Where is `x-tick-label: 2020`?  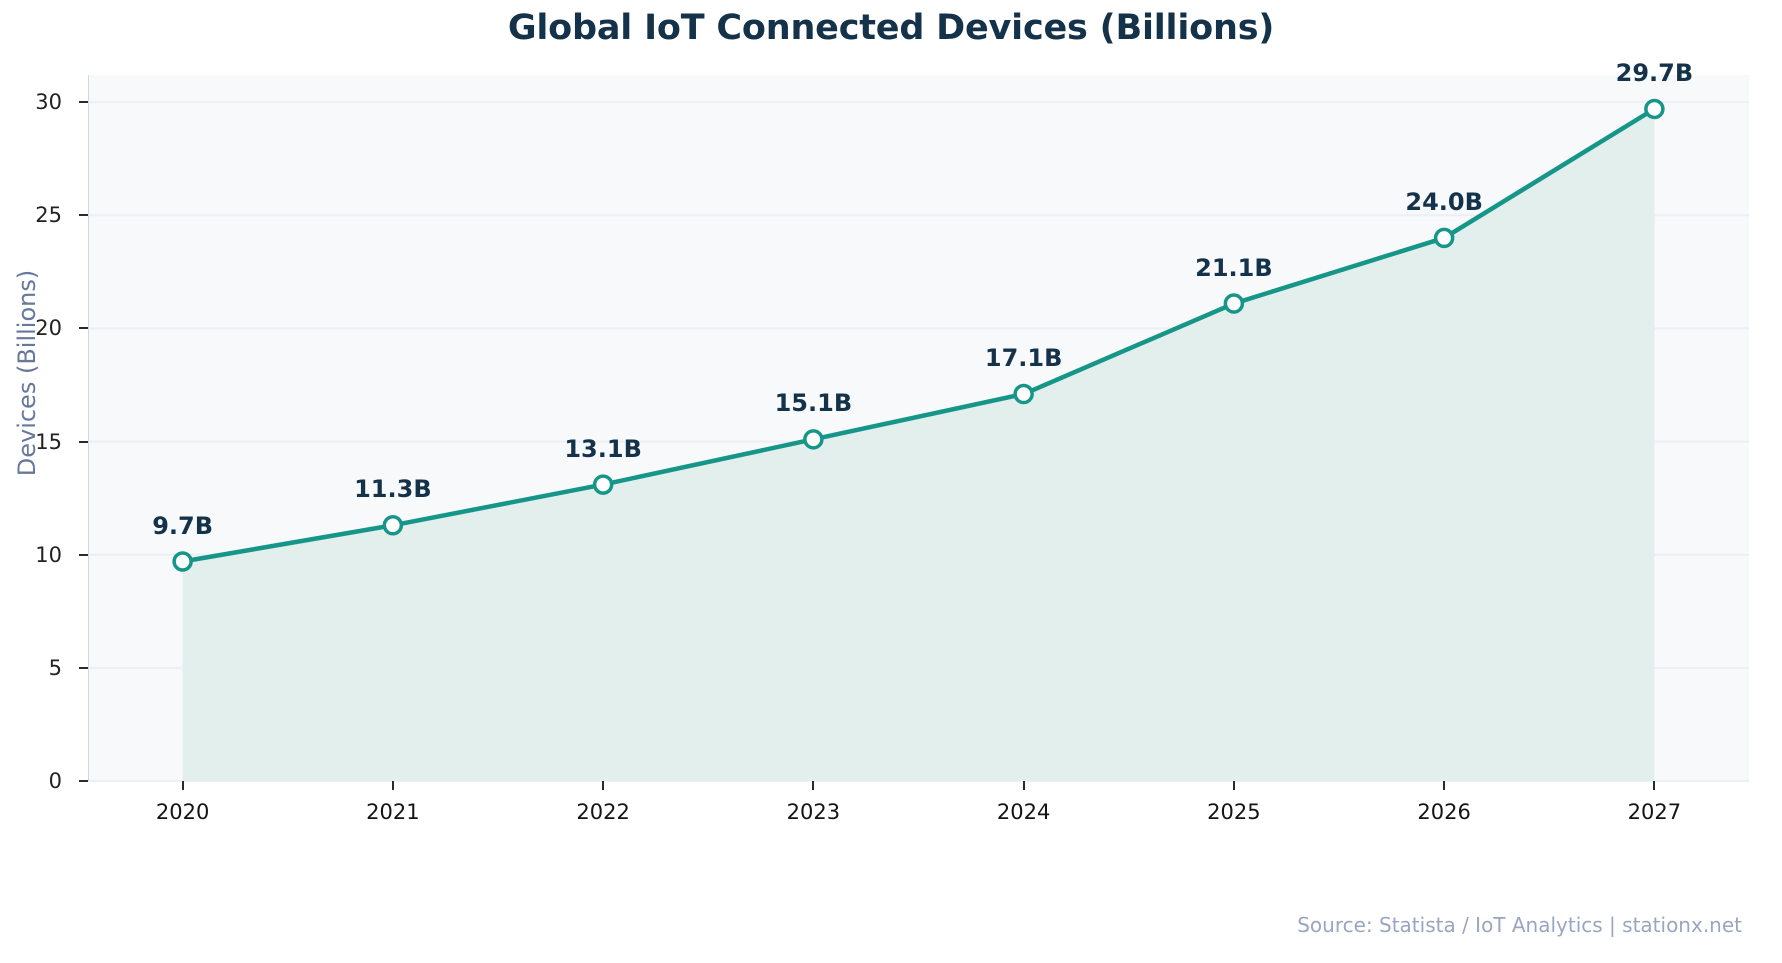 x-tick-label: 2020 is located at coordinates (182, 812).